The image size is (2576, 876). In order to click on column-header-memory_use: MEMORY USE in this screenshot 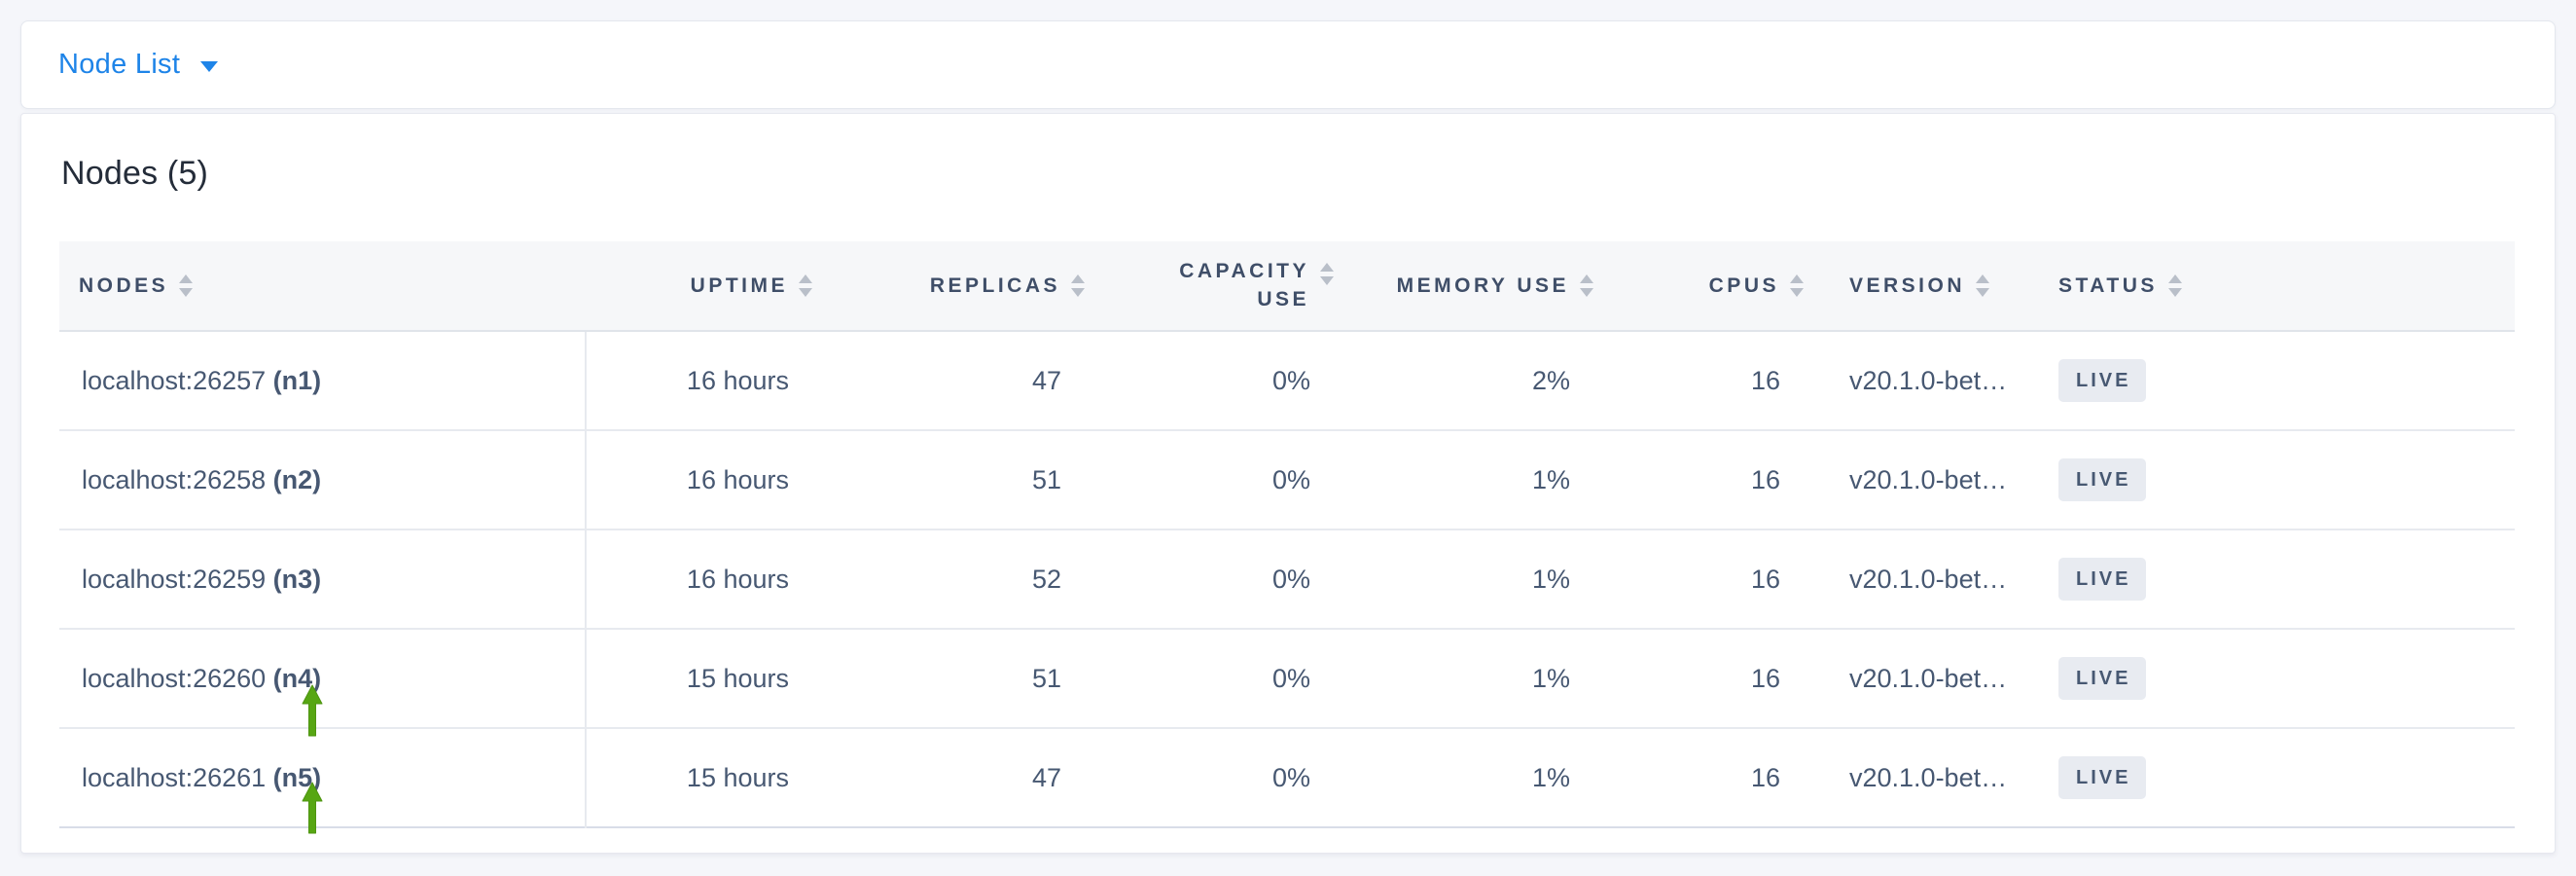, I will do `click(1484, 286)`.